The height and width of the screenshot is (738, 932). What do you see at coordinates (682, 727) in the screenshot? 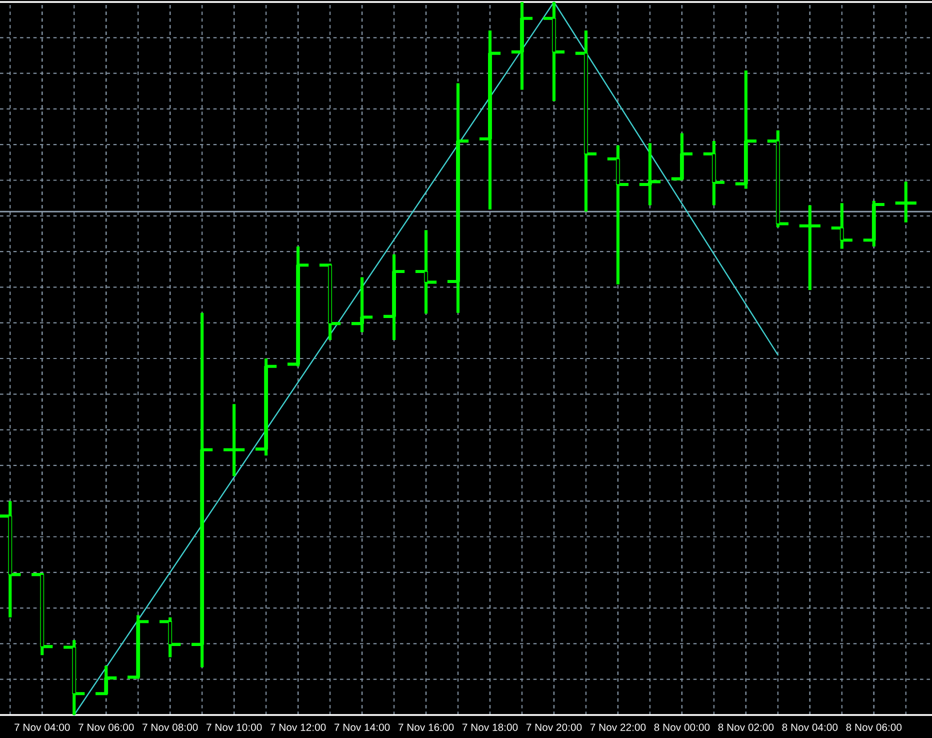
I see `x-tick-label: 8 Nov 00:00` at bounding box center [682, 727].